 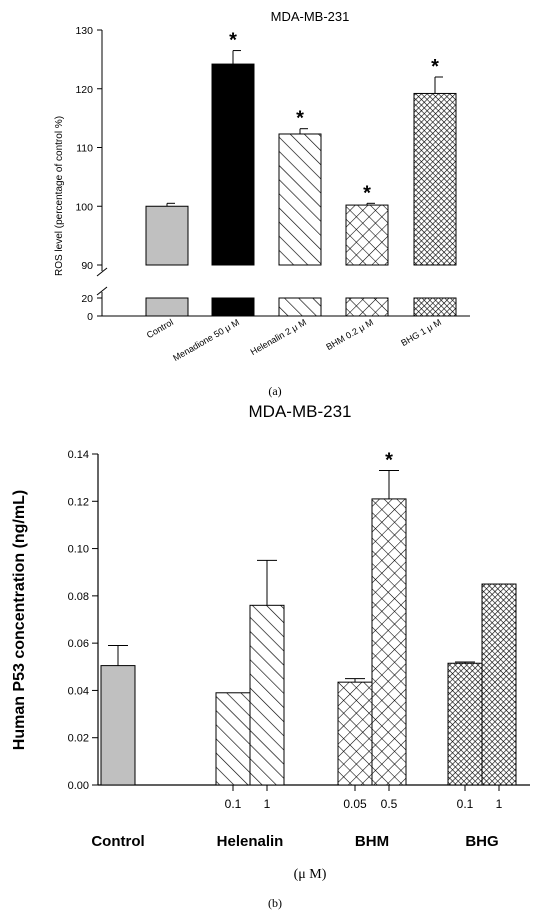 I want to click on panel-a-x-tick-label: Helenalin 2 μ M, so click(x=278, y=337).